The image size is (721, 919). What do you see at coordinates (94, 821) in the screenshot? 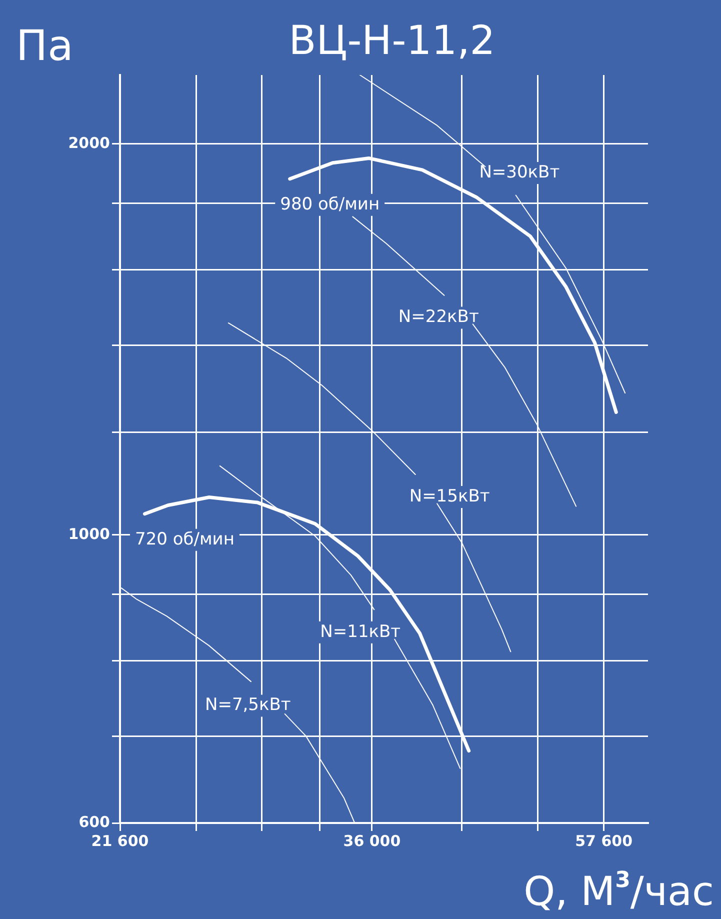
I see `y-tick-label: 600` at bounding box center [94, 821].